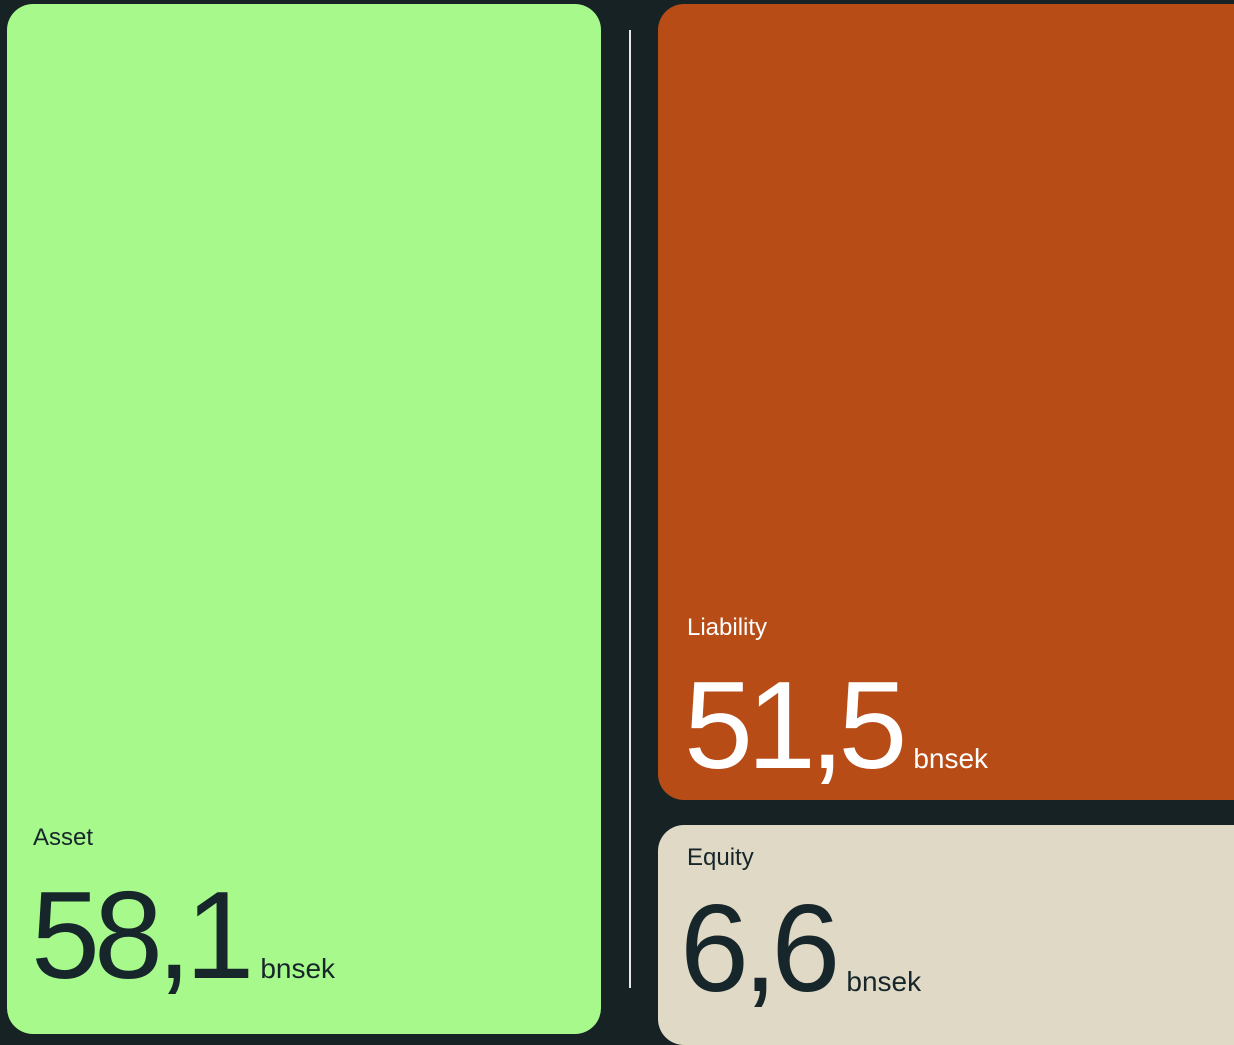  What do you see at coordinates (630, 509) in the screenshot?
I see `divider` at bounding box center [630, 509].